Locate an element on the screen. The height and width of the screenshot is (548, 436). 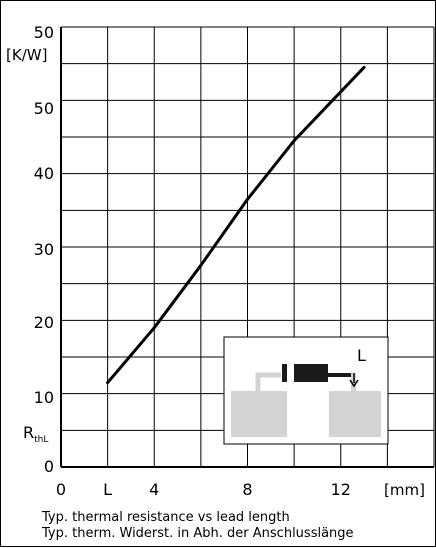
y-tick-label: 40 is located at coordinates (44, 173).